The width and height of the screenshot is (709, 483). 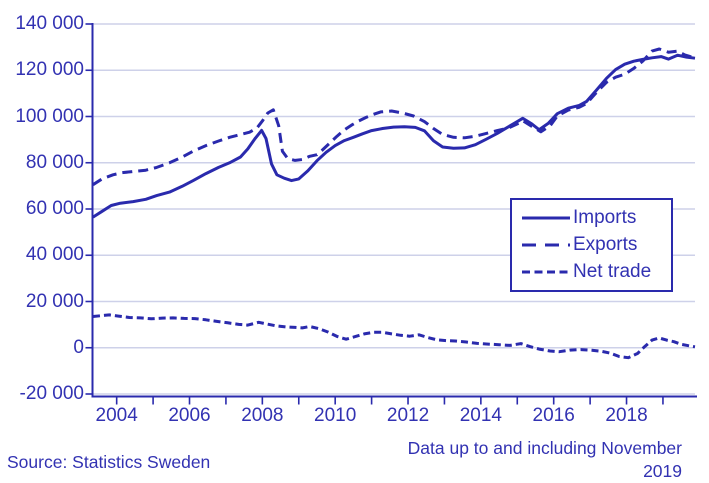 I want to click on y-axis-label: 80 000, so click(x=54, y=162).